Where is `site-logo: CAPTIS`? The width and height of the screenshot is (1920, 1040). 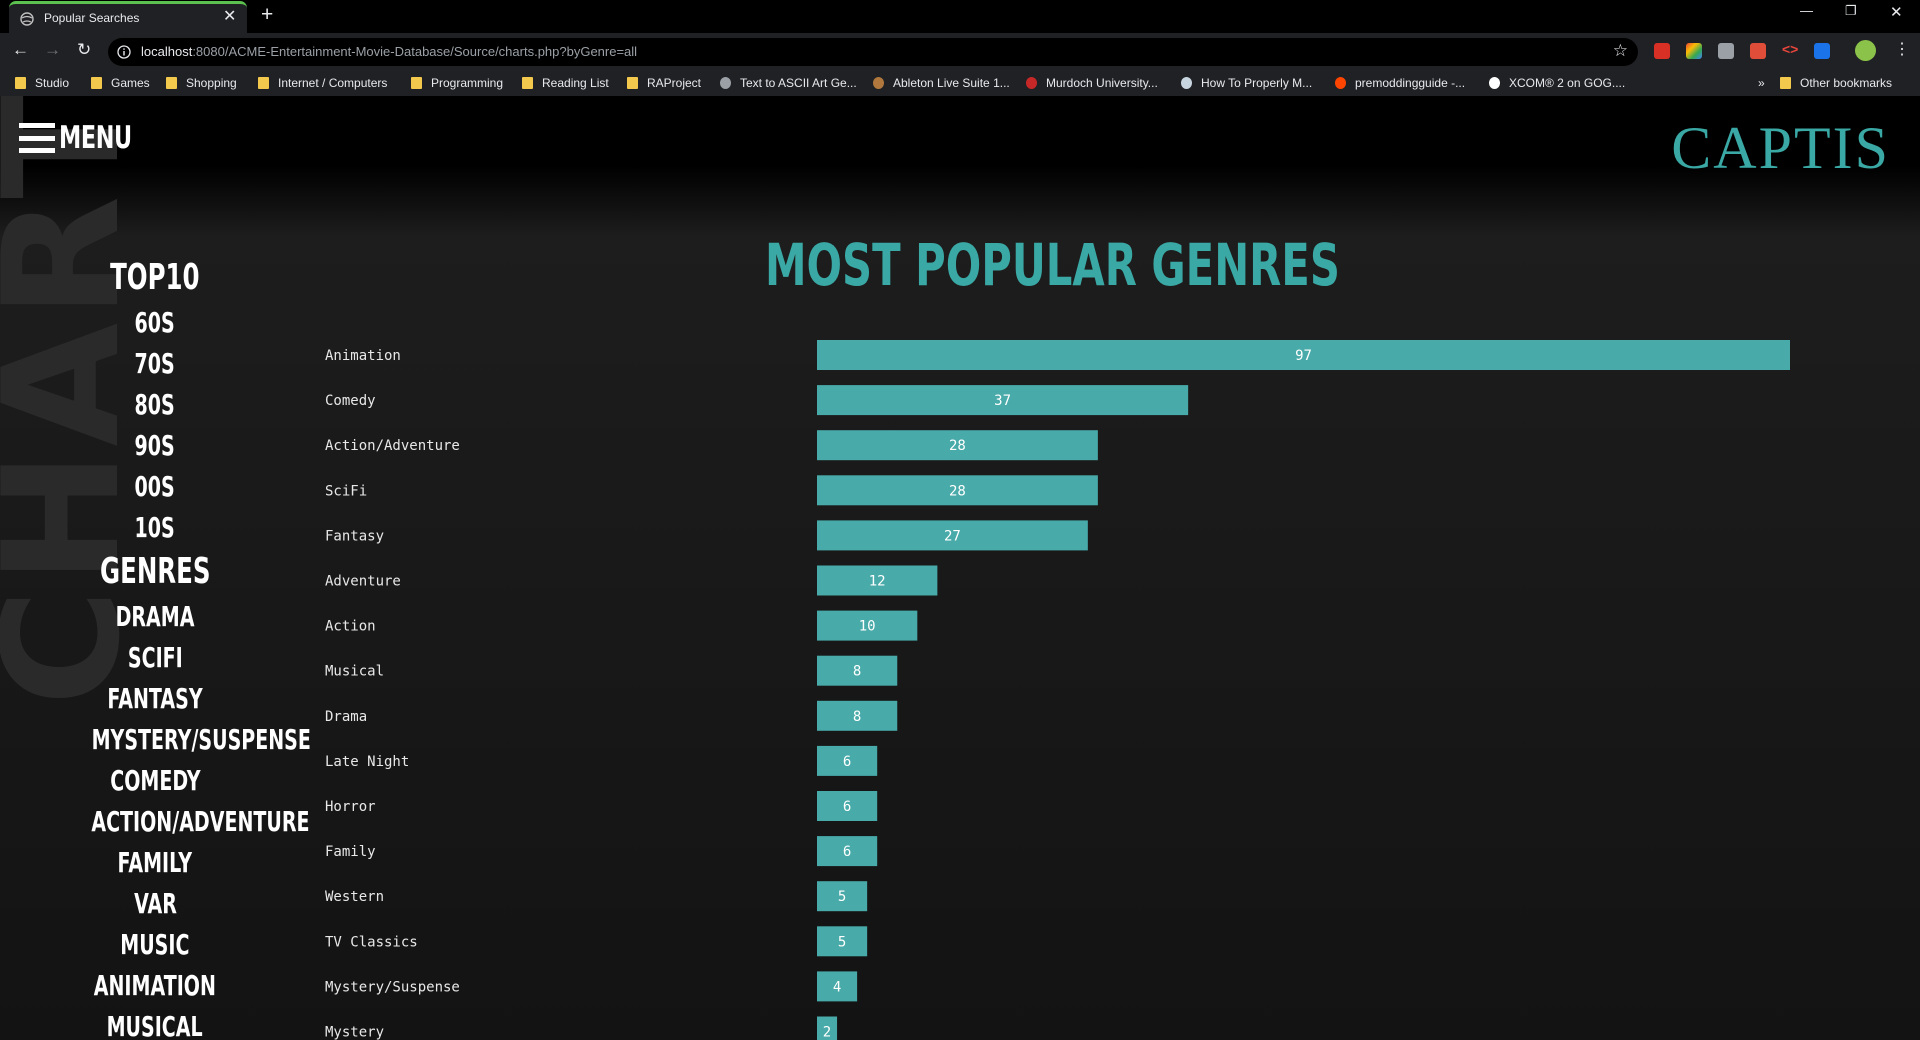
site-logo: CAPTIS is located at coordinates (1780, 148).